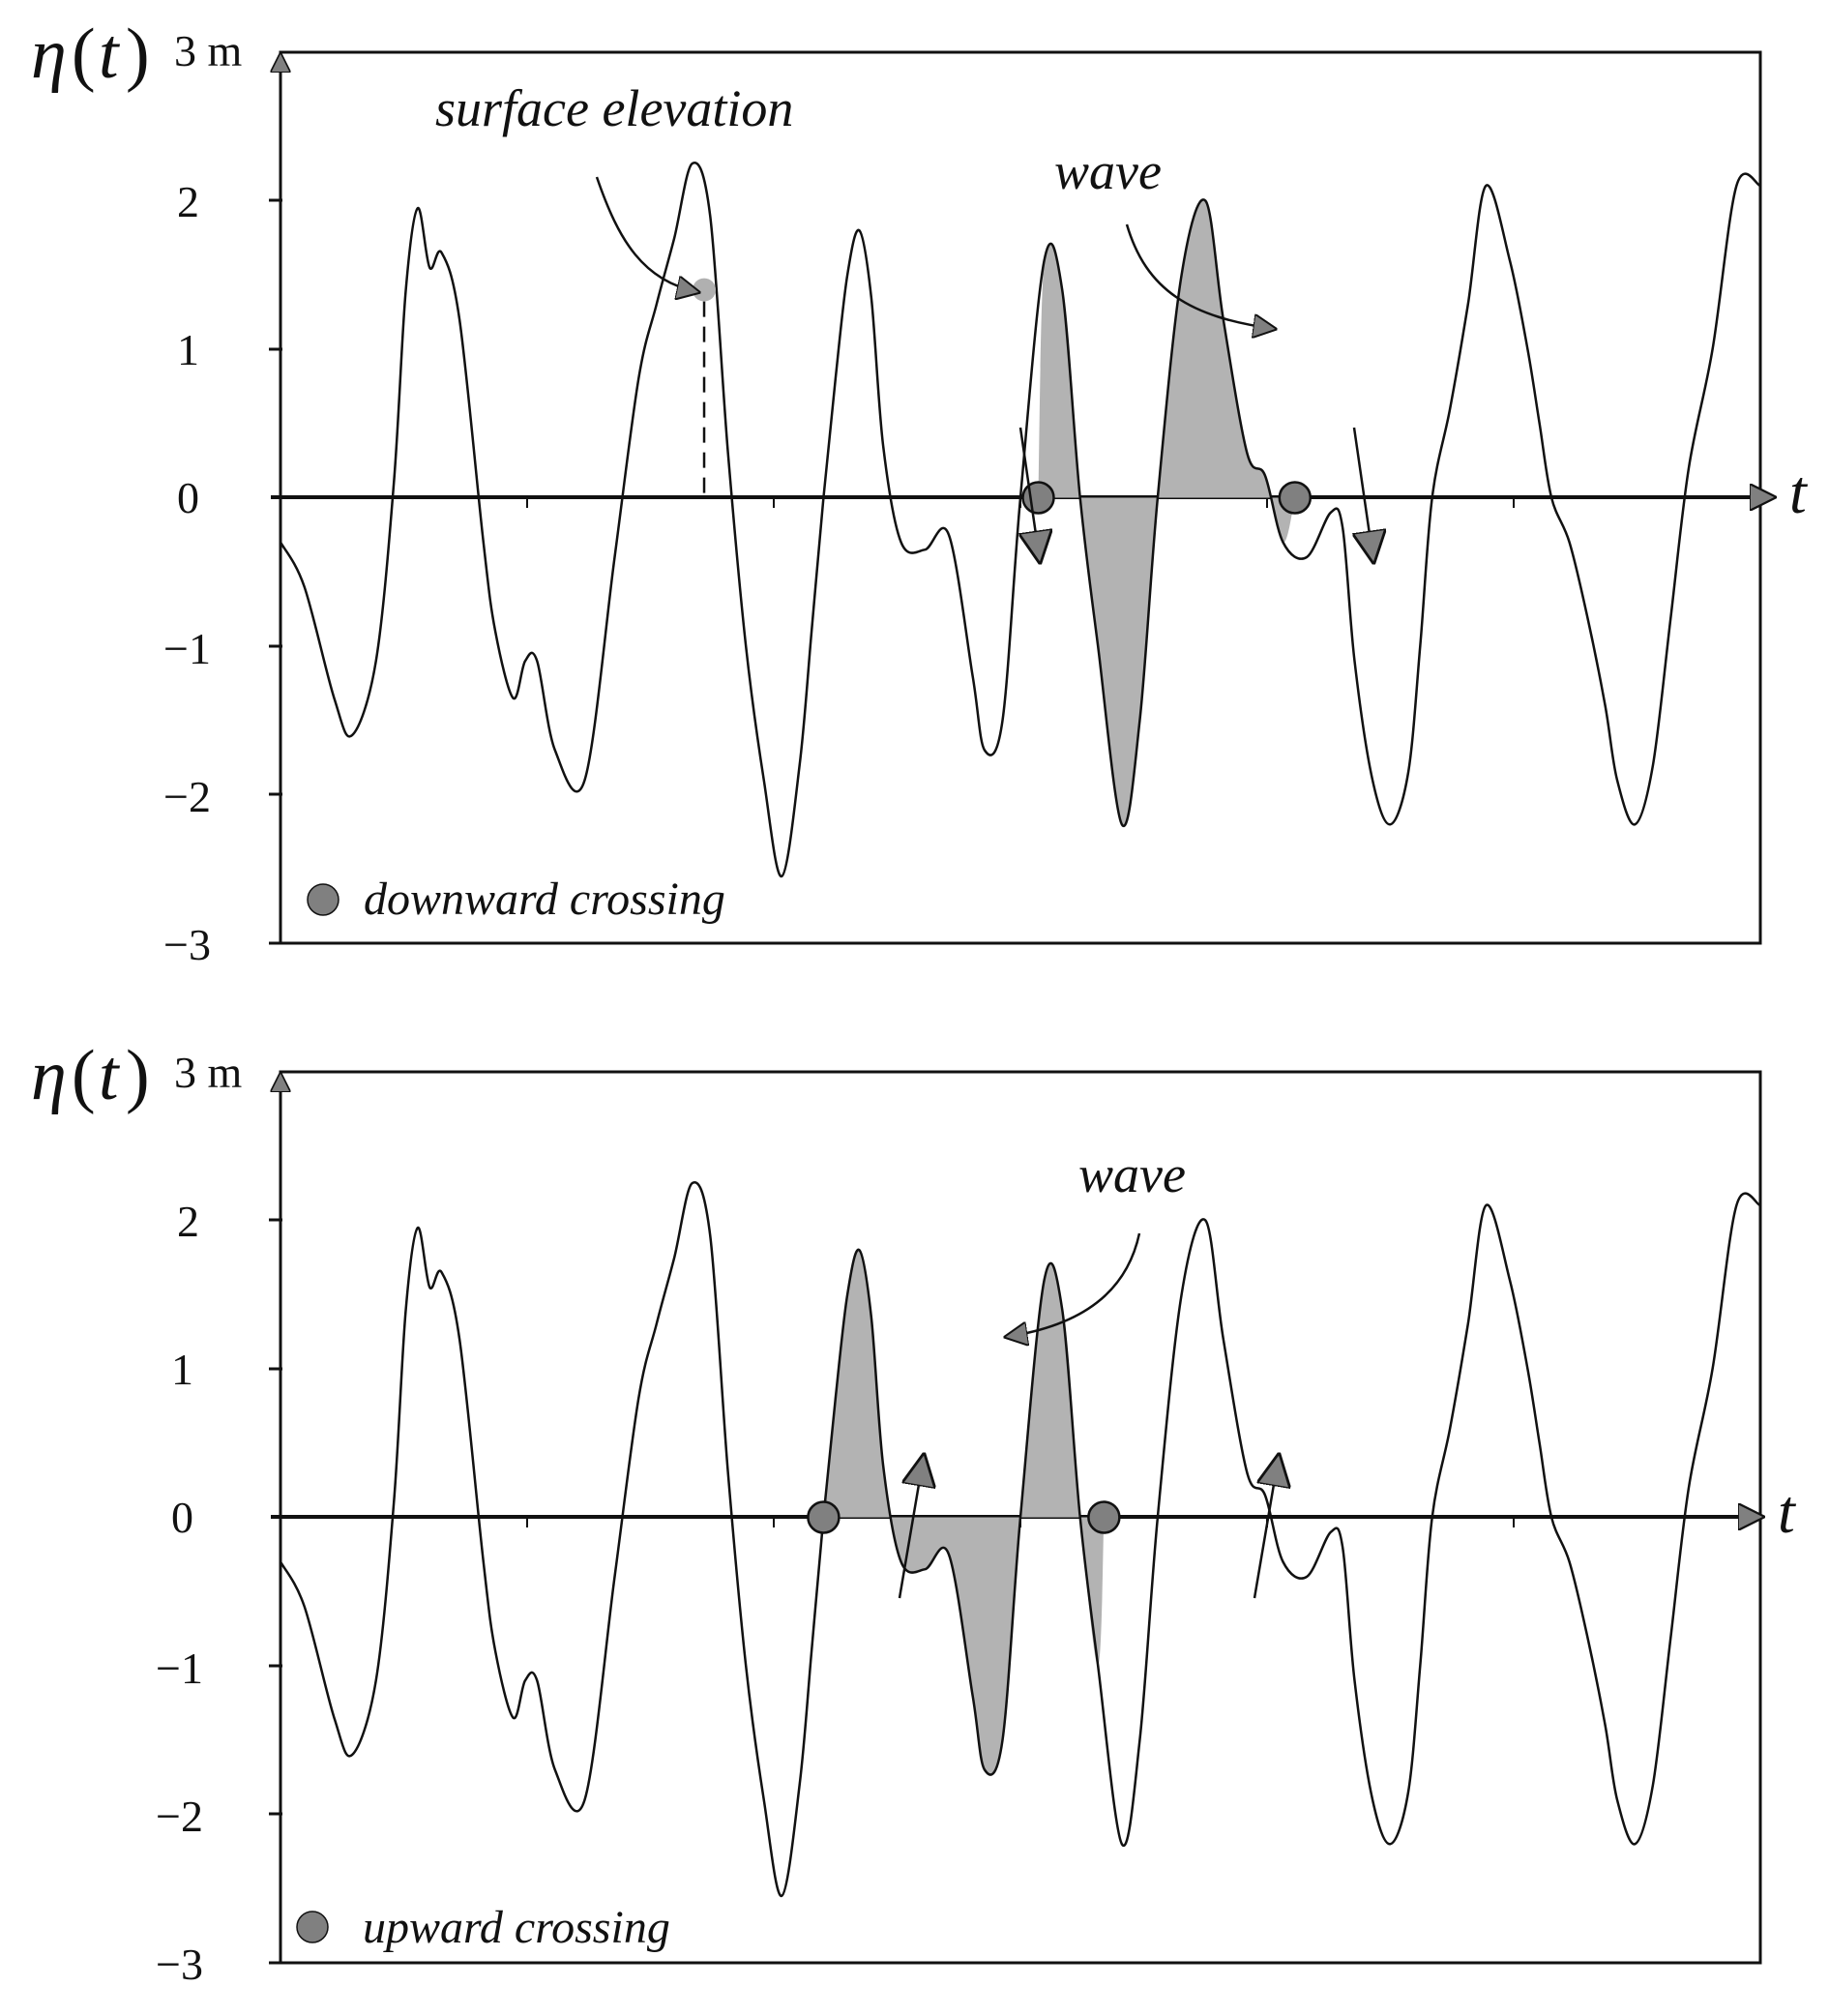 Image resolution: width=1829 pixels, height=2016 pixels. Describe the element at coordinates (1166, 512) in the screenshot. I see `top-wave-fill` at that location.